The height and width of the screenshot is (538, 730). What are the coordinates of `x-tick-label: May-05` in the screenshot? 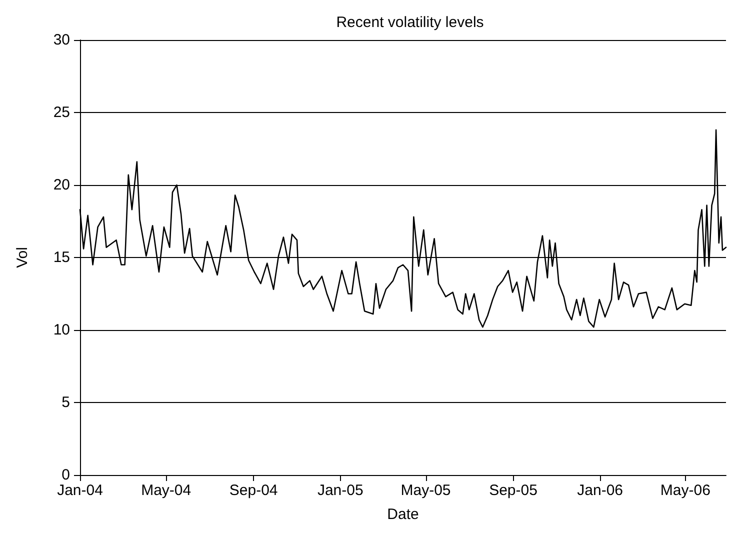 It's located at (425, 490).